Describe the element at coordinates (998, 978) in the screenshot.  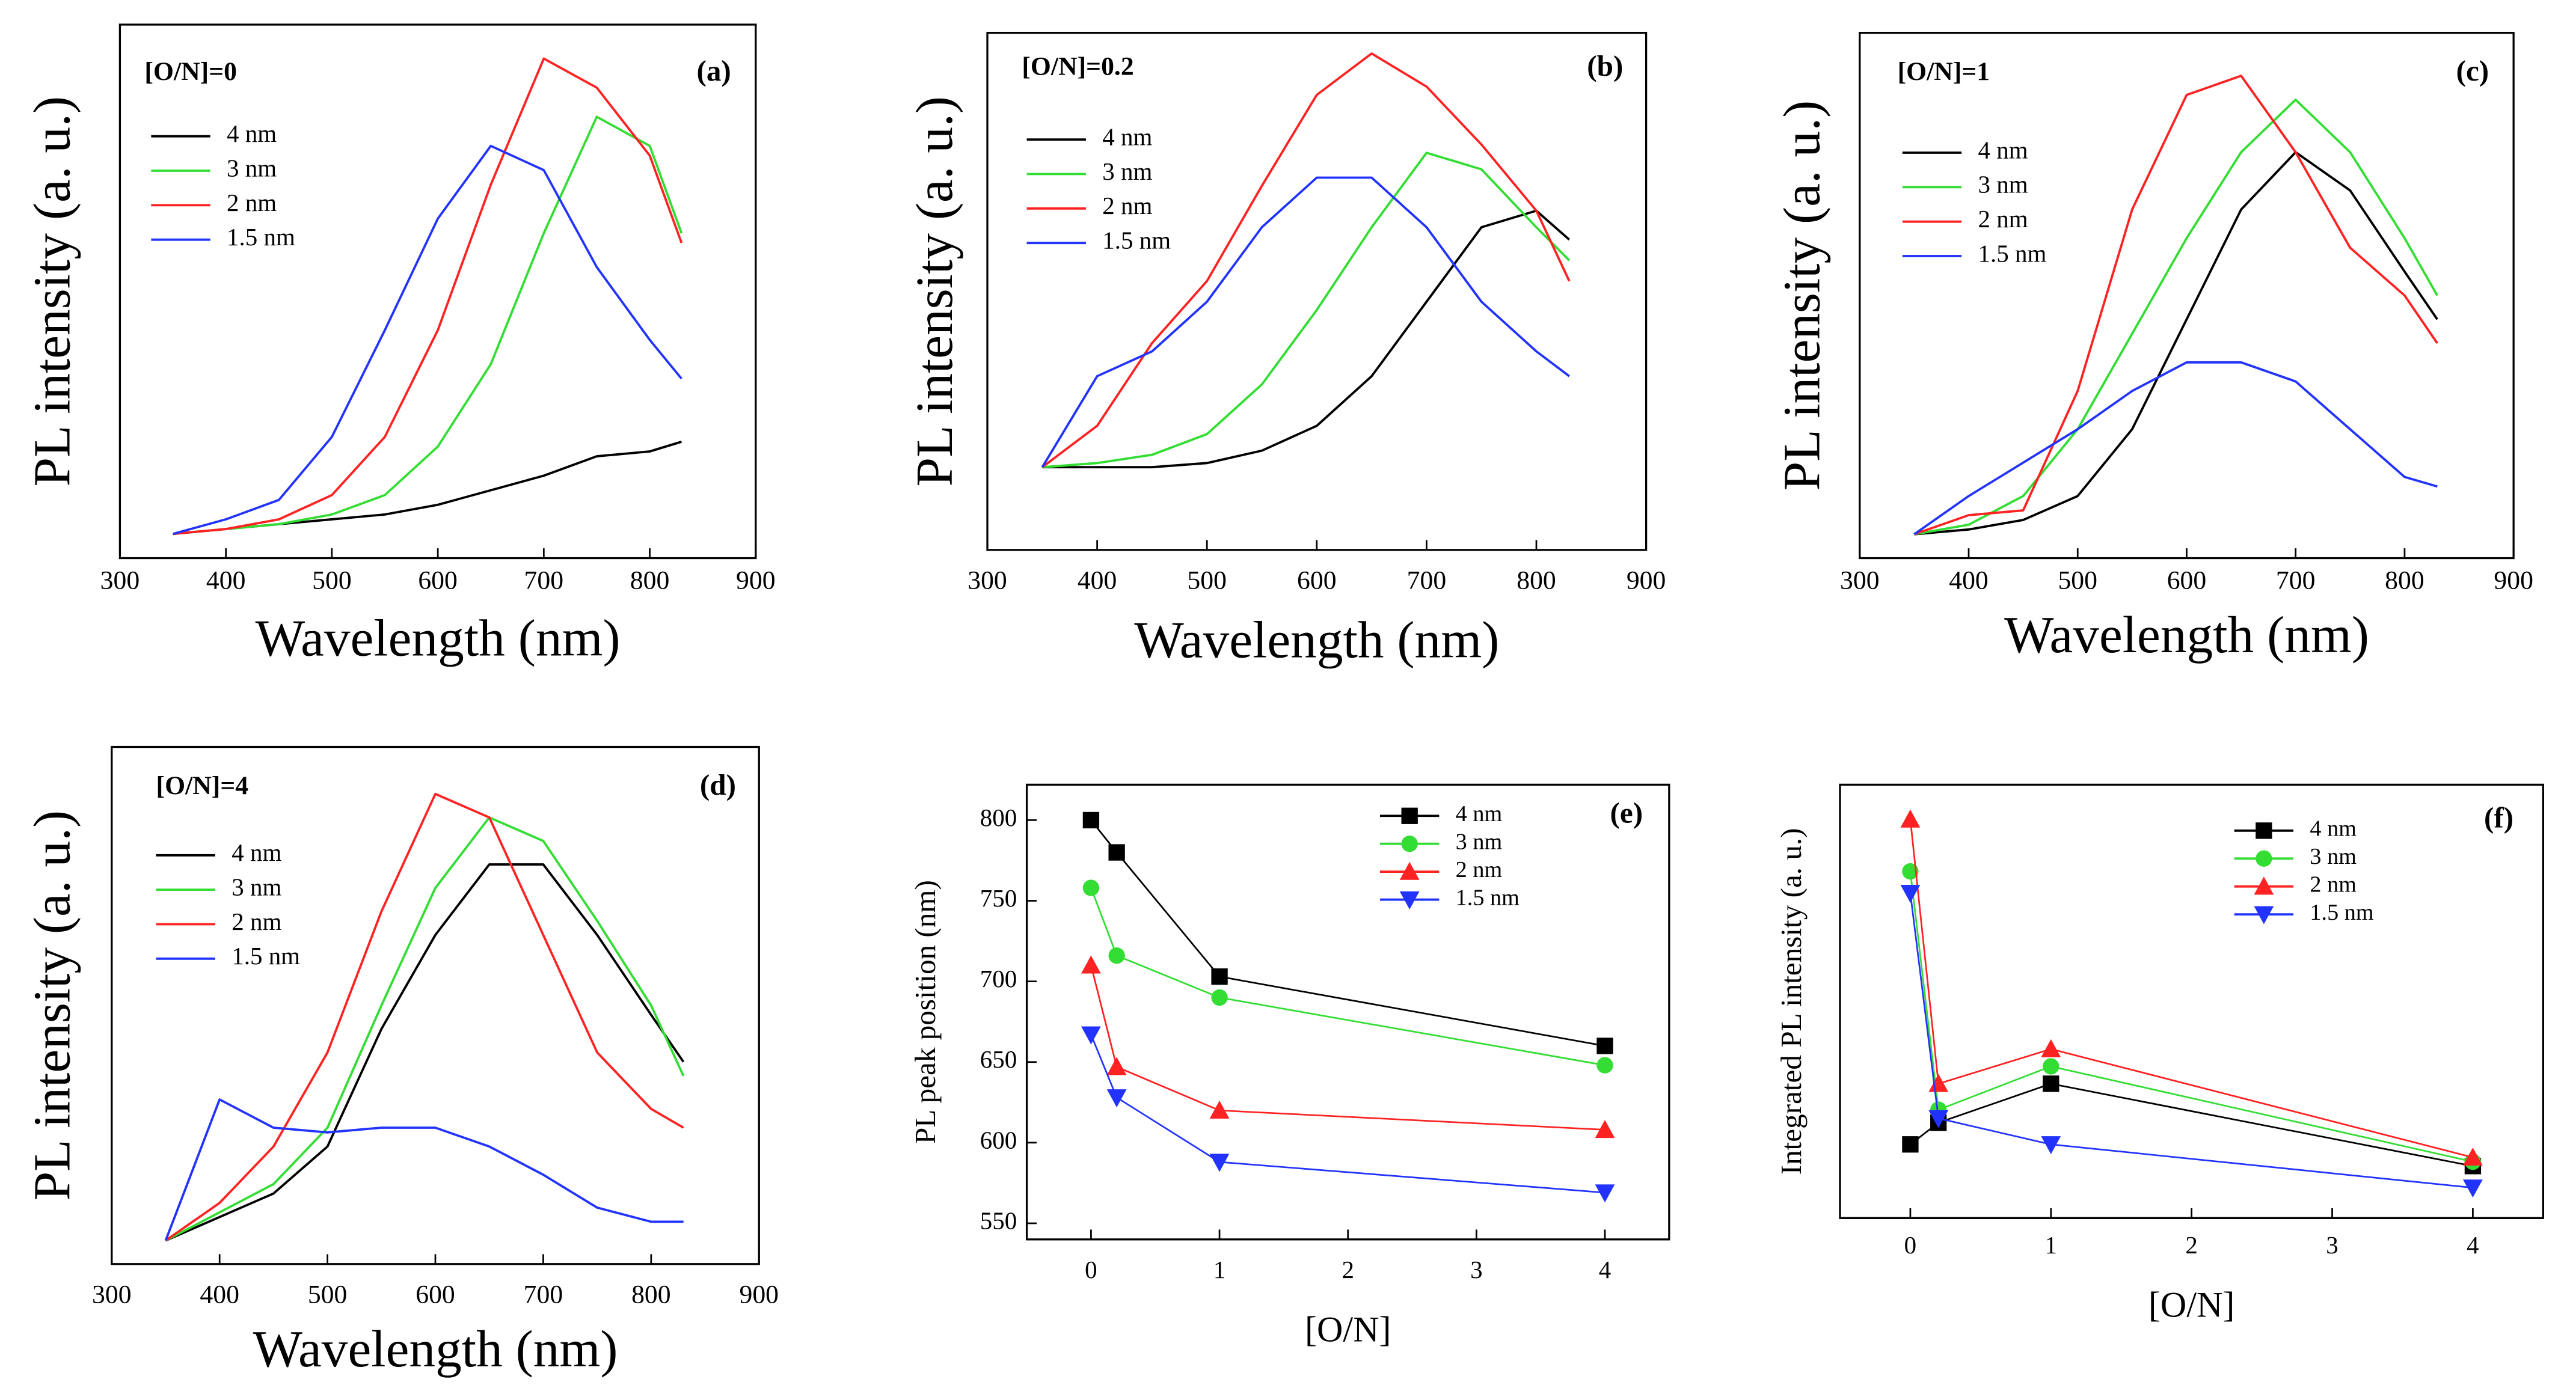
I see `y-tick-label: 700` at that location.